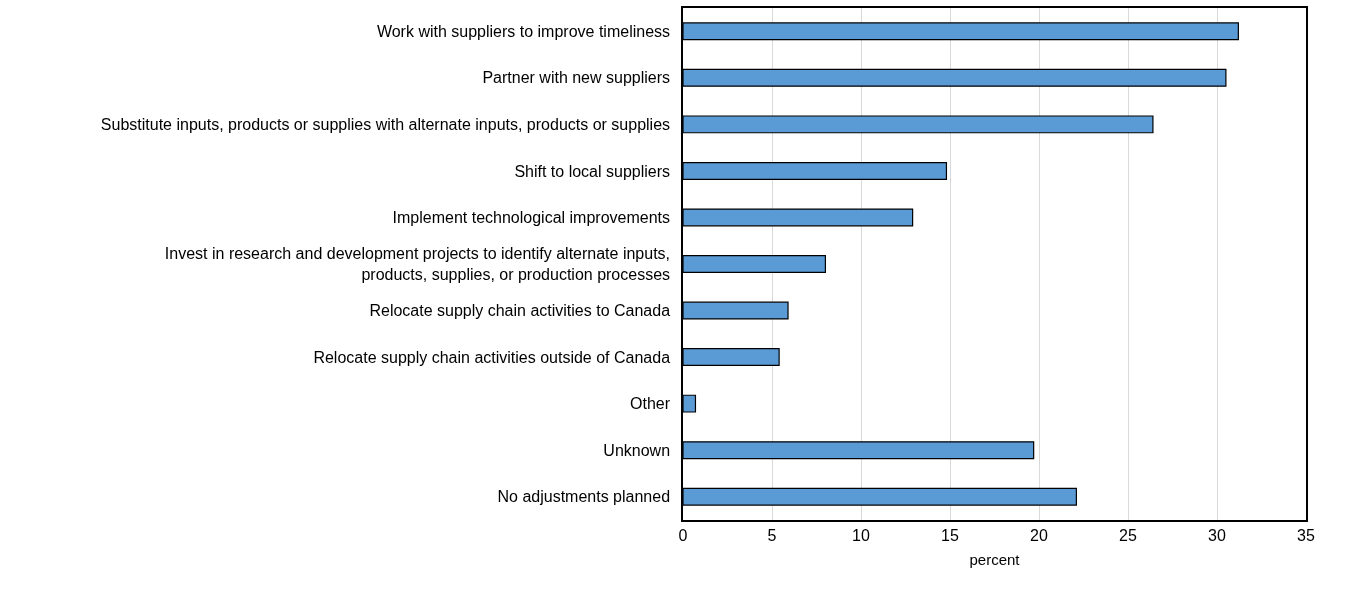 The width and height of the screenshot is (1358, 589). What do you see at coordinates (492, 357) in the screenshot?
I see `y-tick-label: Relocate supply chain activities outside of Canada` at bounding box center [492, 357].